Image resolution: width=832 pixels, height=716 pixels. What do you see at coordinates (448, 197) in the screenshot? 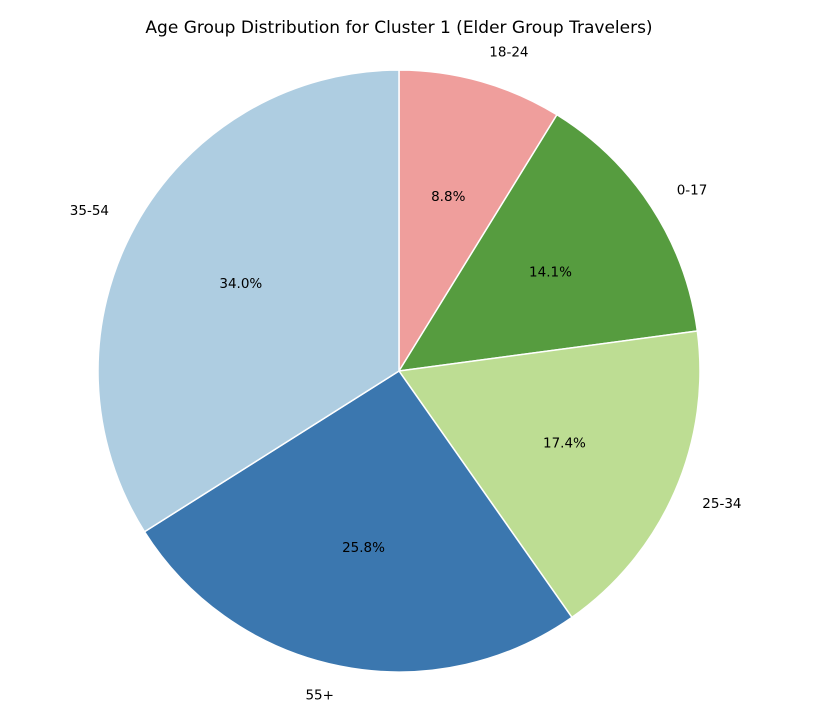
I see `percentage-label: 8.8%` at bounding box center [448, 197].